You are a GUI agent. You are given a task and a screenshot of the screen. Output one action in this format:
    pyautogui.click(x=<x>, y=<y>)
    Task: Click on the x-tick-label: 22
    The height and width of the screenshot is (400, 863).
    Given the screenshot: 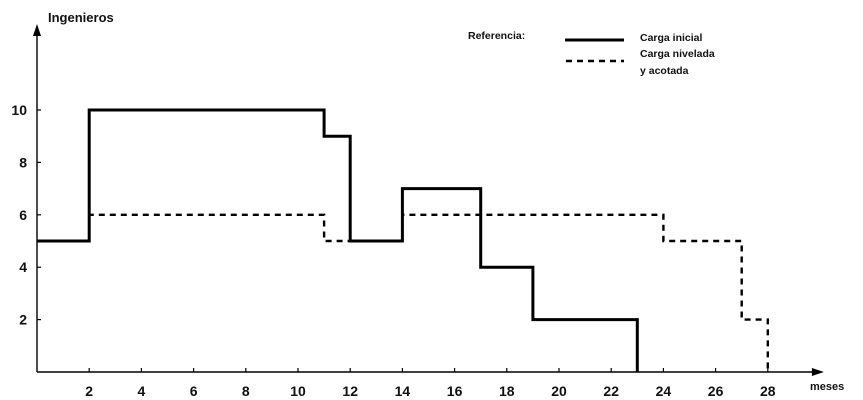 What is the action you would take?
    pyautogui.click(x=611, y=391)
    